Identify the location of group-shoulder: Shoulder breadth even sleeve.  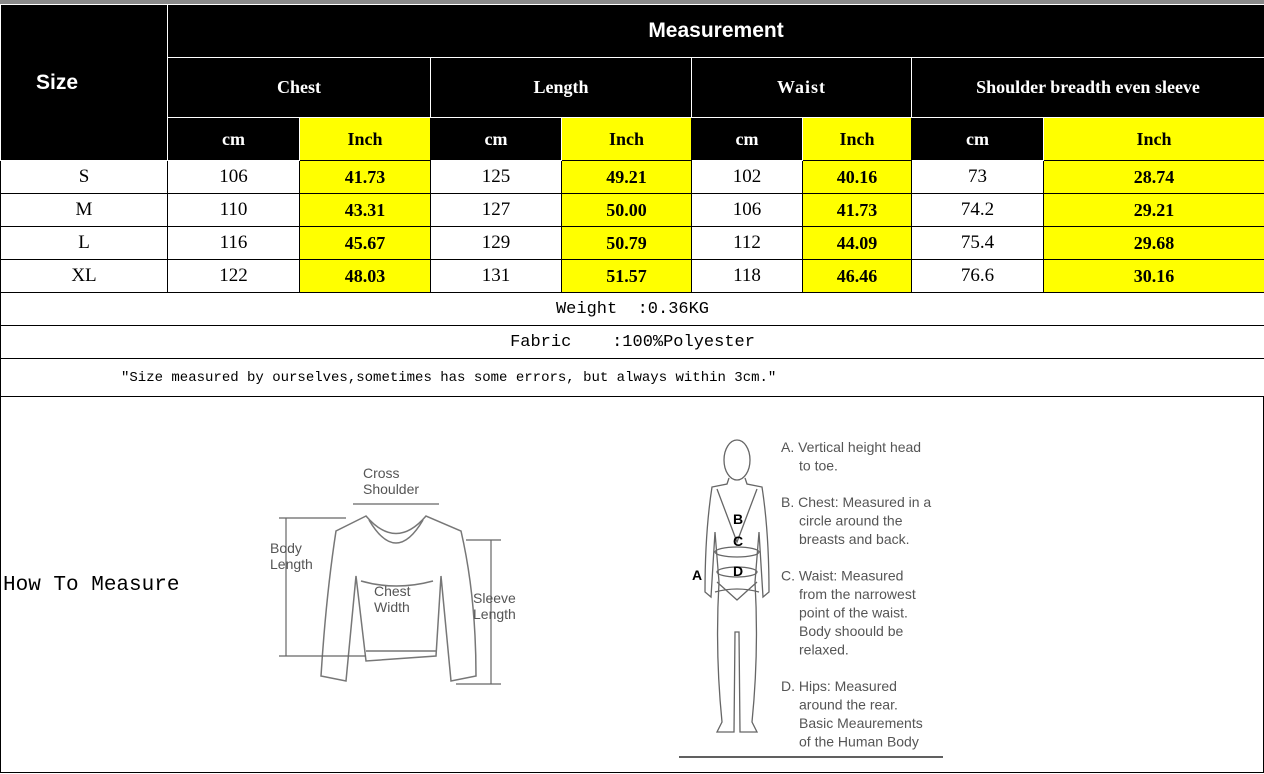
(1087, 87).